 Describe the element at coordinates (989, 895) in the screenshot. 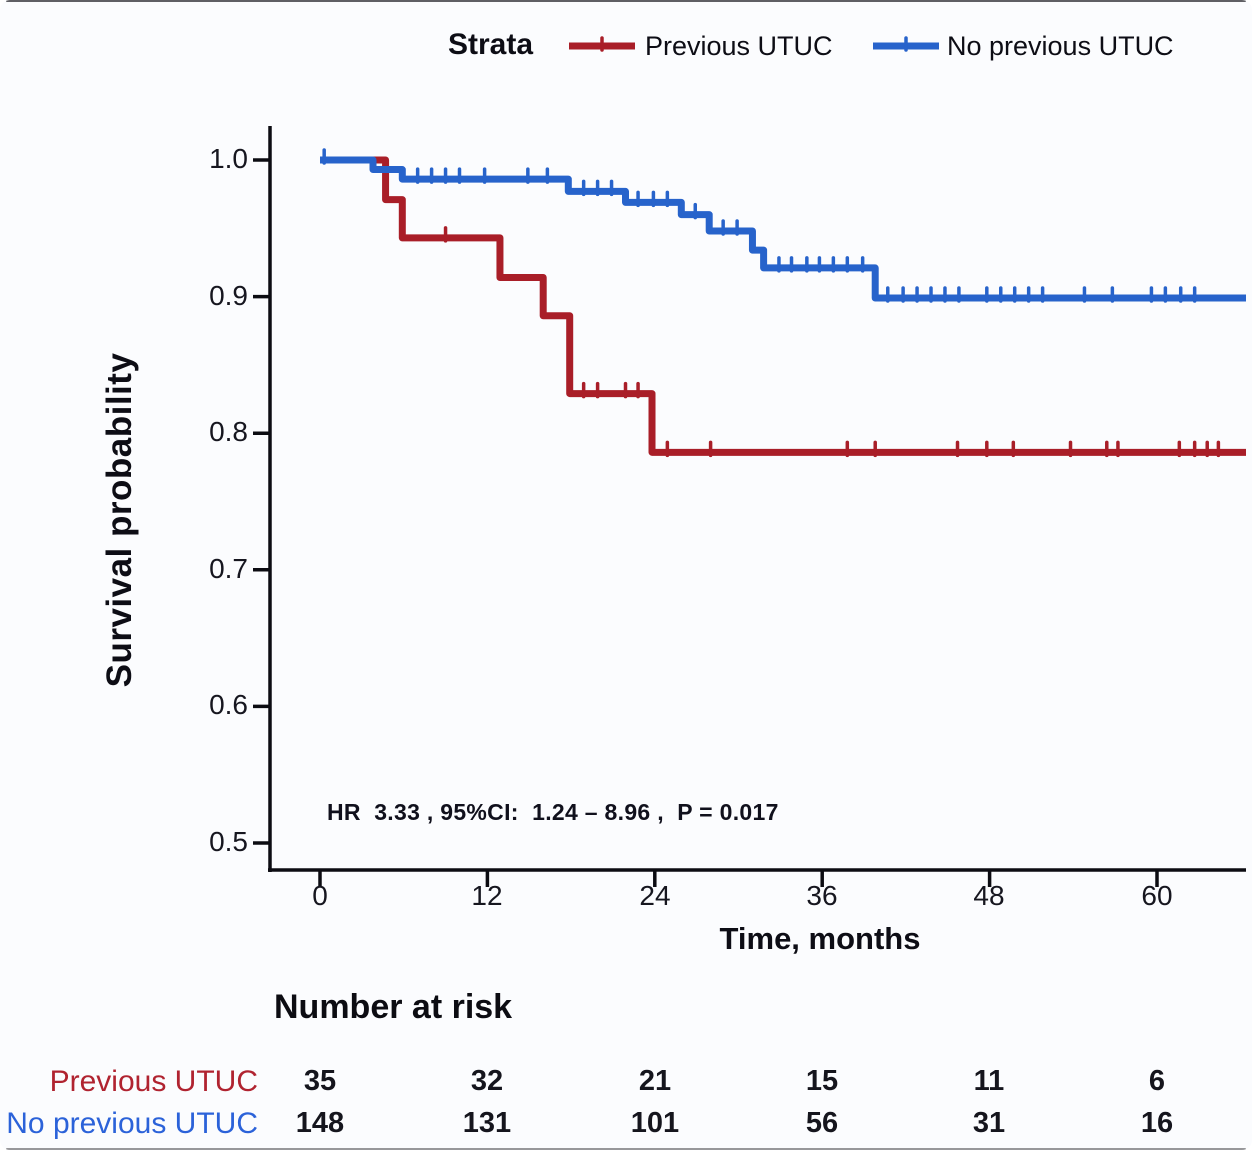

I see `x-tick-label: 48` at that location.